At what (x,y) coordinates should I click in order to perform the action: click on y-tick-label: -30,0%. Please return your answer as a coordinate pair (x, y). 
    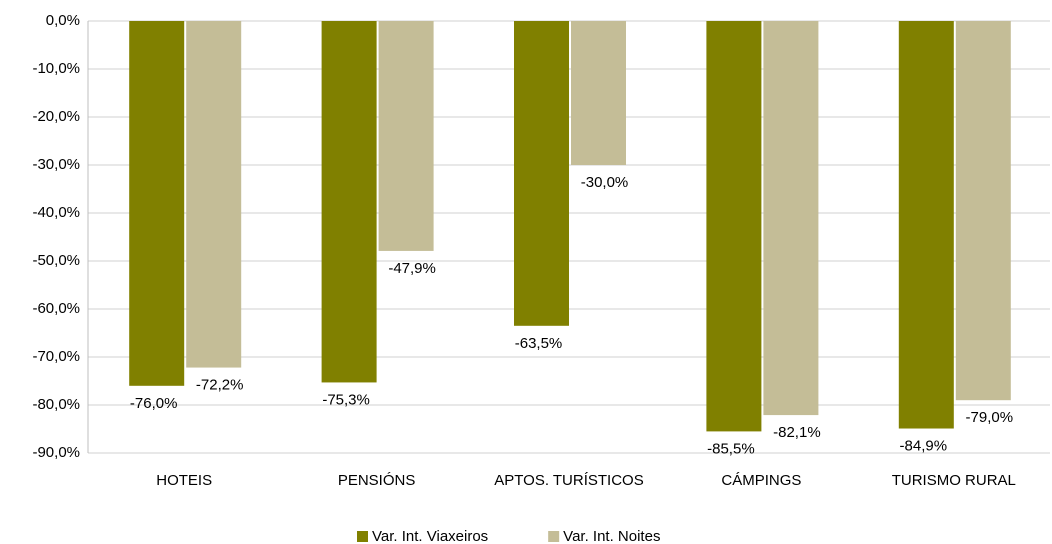
    Looking at the image, I should click on (56, 164).